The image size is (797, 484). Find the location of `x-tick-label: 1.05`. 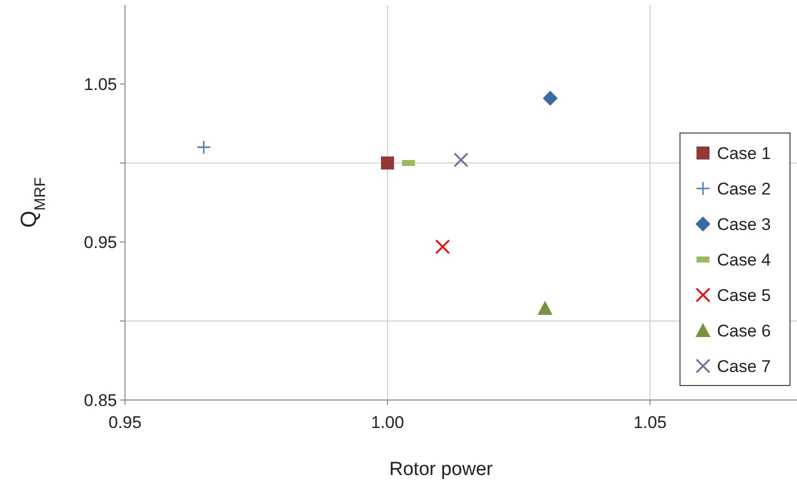

x-tick-label: 1.05 is located at coordinates (650, 422).